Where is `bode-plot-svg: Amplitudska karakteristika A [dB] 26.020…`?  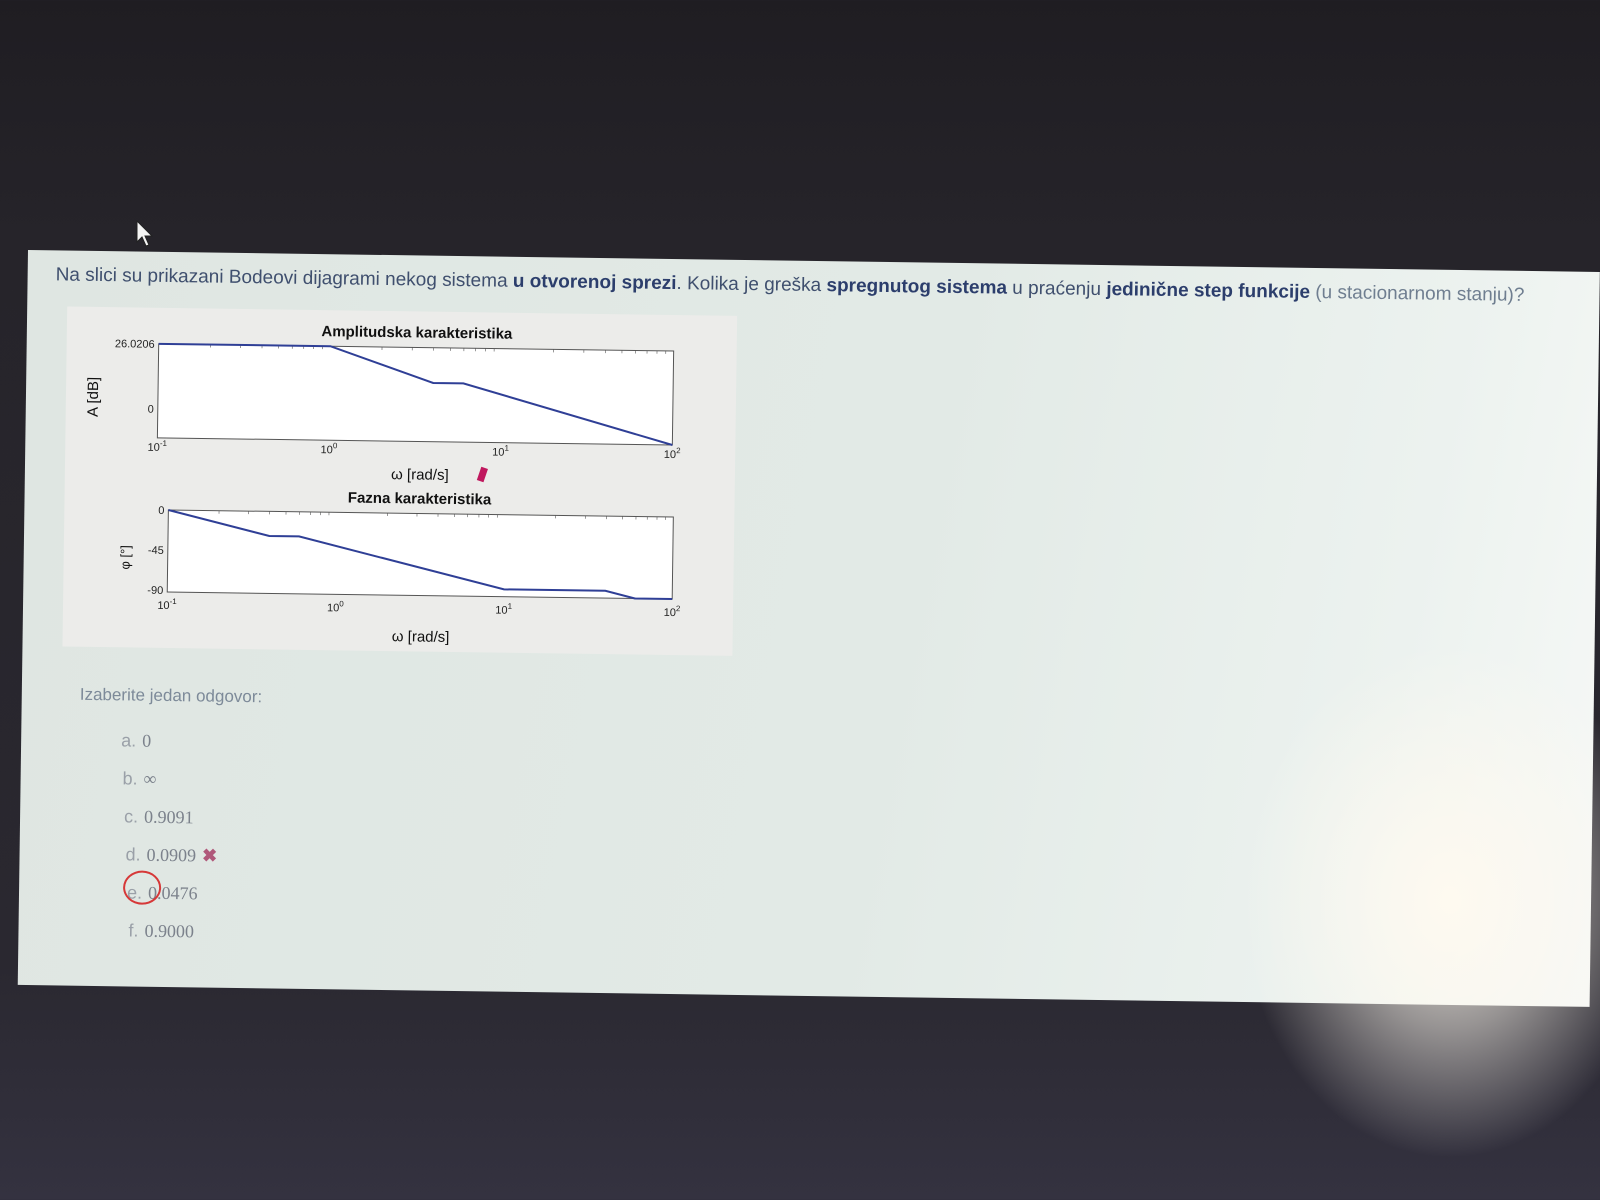 bode-plot-svg: Amplitudska karakteristika A [dB] 26.020… is located at coordinates (383, 484).